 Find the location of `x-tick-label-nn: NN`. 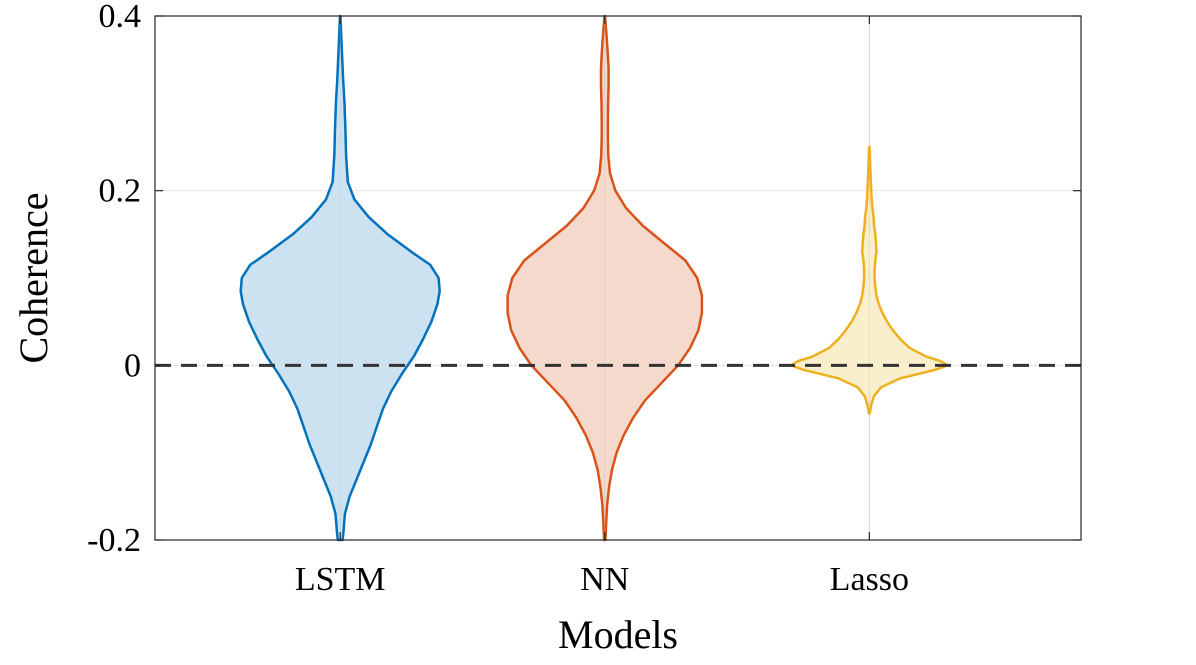

x-tick-label-nn: NN is located at coordinates (604, 579).